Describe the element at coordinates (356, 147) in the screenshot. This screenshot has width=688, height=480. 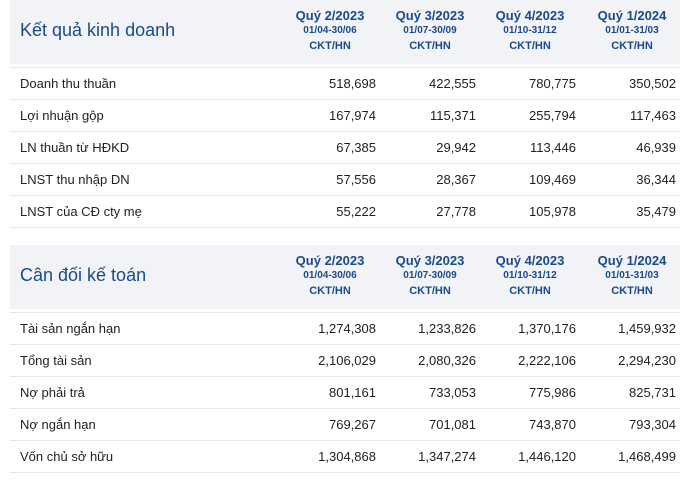
I see `row-value: 67,385` at that location.